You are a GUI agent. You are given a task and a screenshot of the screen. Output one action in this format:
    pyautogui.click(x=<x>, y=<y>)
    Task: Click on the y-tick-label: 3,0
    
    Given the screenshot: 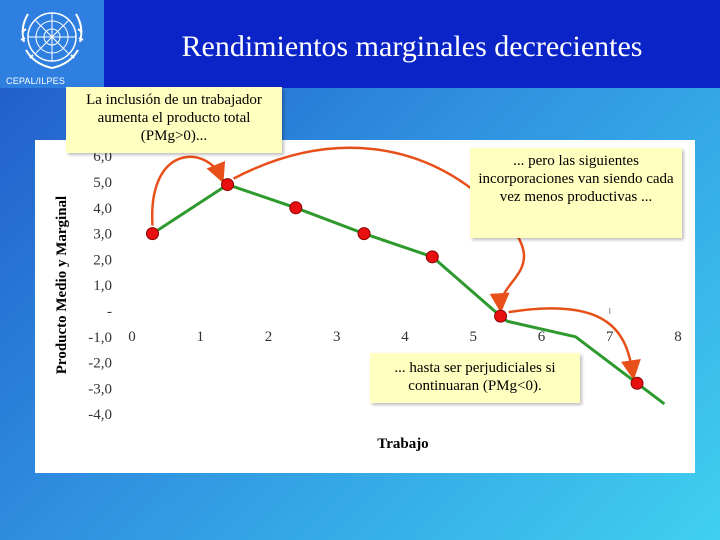 What is the action you would take?
    pyautogui.click(x=102, y=235)
    